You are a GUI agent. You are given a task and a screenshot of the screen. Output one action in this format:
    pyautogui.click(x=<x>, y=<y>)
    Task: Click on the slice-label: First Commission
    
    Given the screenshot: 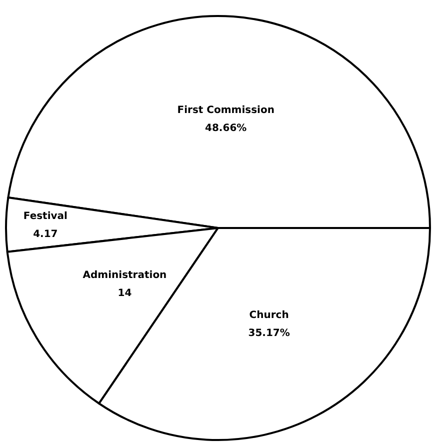 What is the action you would take?
    pyautogui.click(x=225, y=110)
    